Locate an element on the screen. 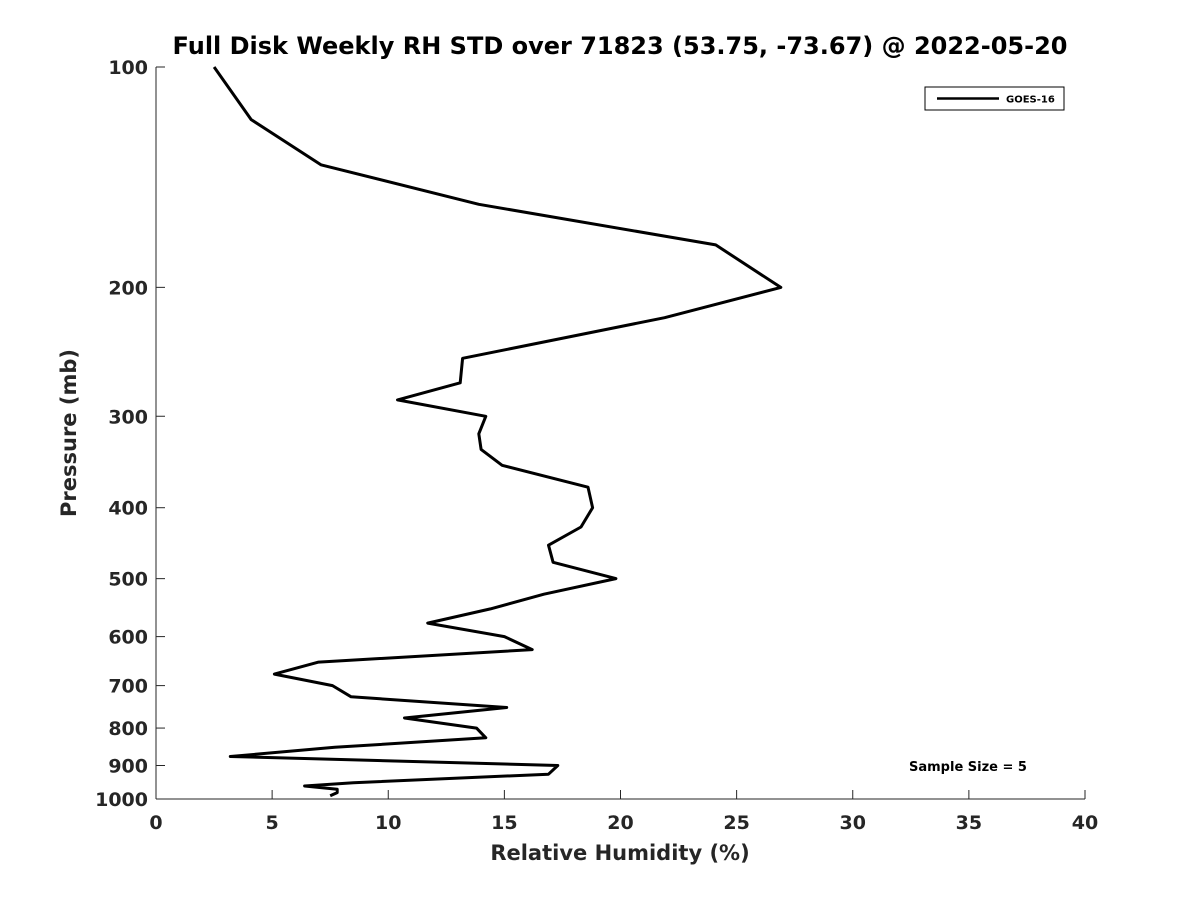  legend-entry-label: GOES-16 is located at coordinates (1030, 100).